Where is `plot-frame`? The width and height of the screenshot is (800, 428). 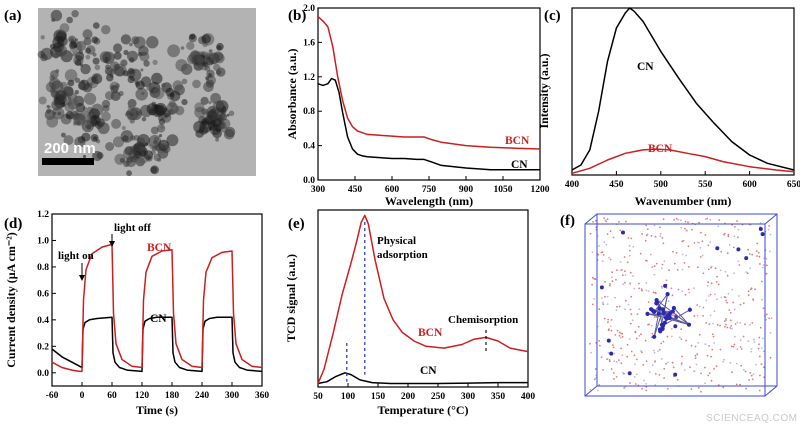 plot-frame is located at coordinates (429, 94).